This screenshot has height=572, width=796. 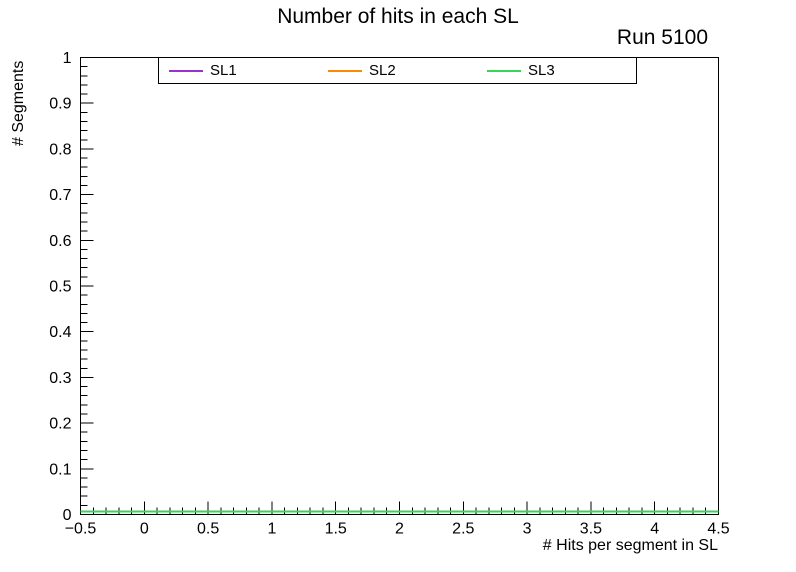 What do you see at coordinates (238, 70) in the screenshot?
I see `legend-entry-sl1: SL1` at bounding box center [238, 70].